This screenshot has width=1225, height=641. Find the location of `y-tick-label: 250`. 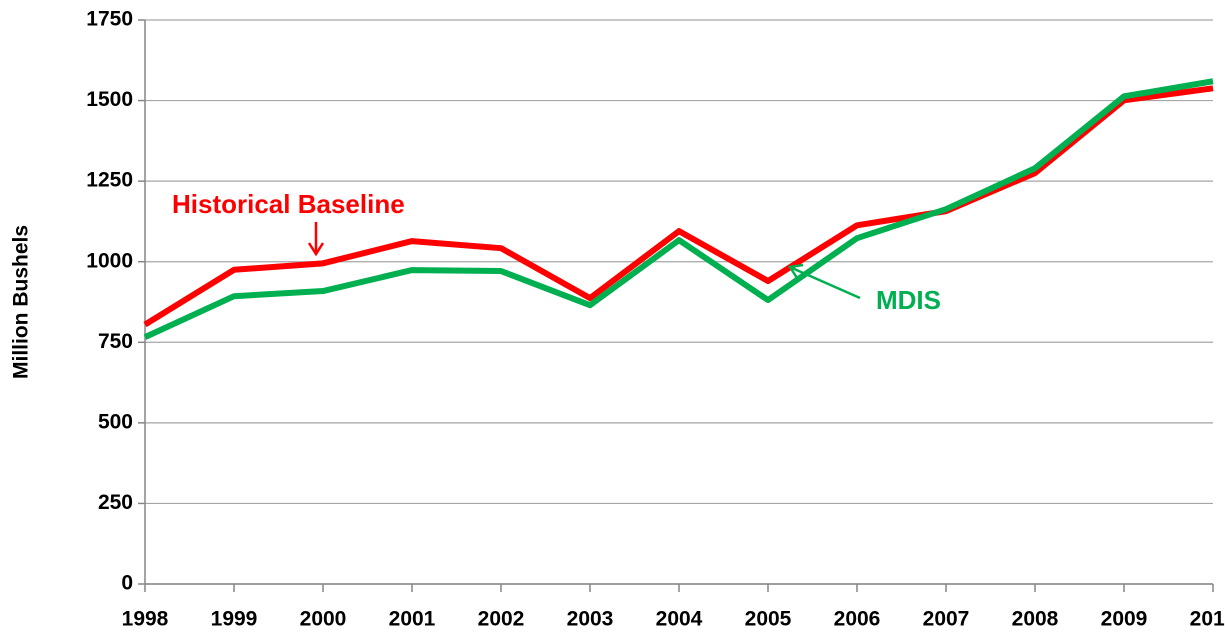

y-tick-label: 250 is located at coordinates (115, 502).